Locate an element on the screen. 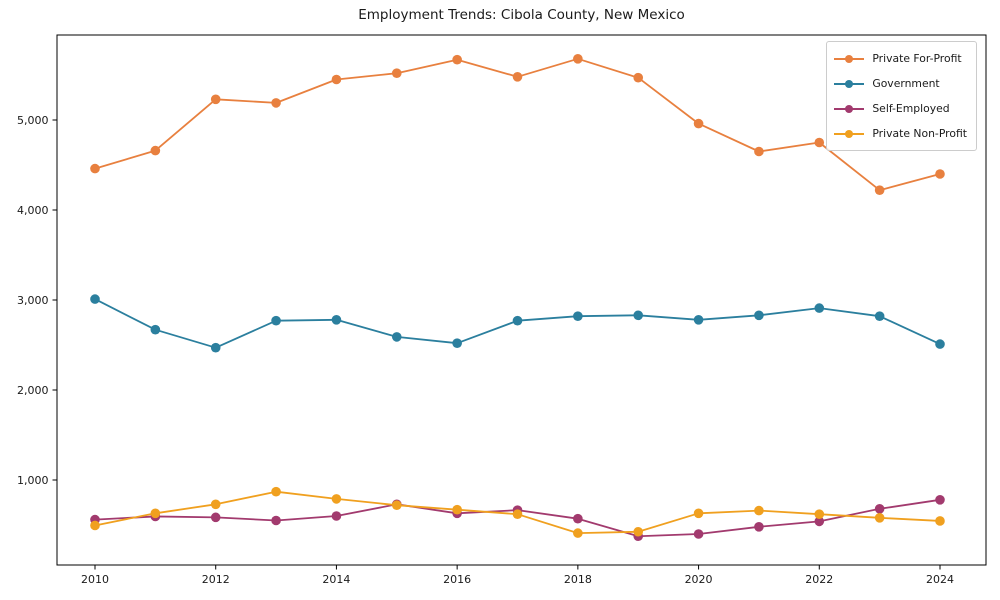 The height and width of the screenshot is (600, 1000). data-point-private-non-profit-2013 is located at coordinates (276, 491).